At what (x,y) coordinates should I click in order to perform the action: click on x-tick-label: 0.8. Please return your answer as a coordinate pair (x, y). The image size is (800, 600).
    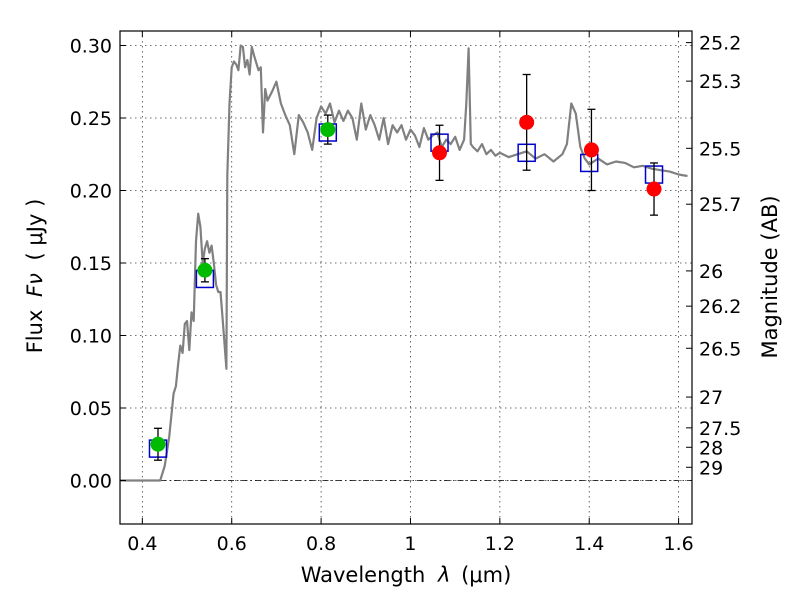
    Looking at the image, I should click on (321, 544).